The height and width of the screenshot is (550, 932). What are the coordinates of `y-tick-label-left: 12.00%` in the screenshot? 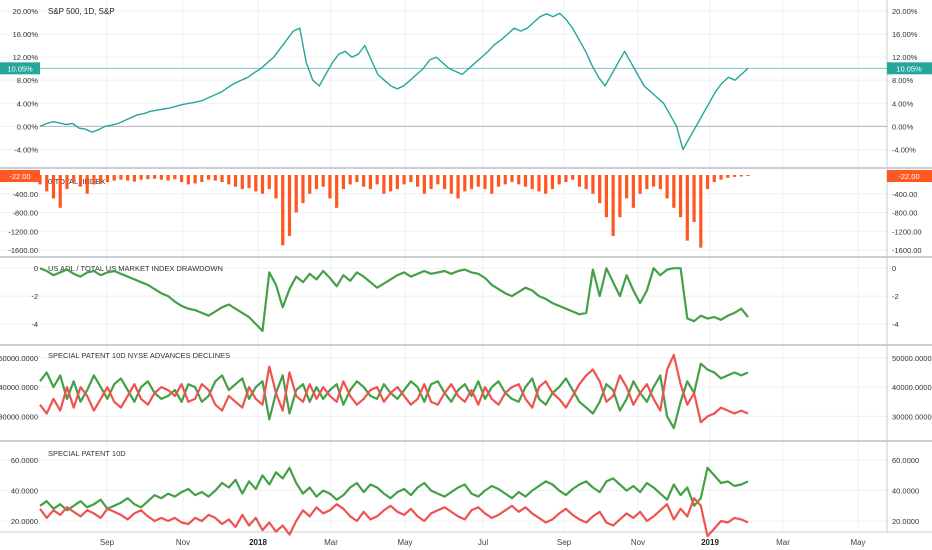 It's located at (26, 57).